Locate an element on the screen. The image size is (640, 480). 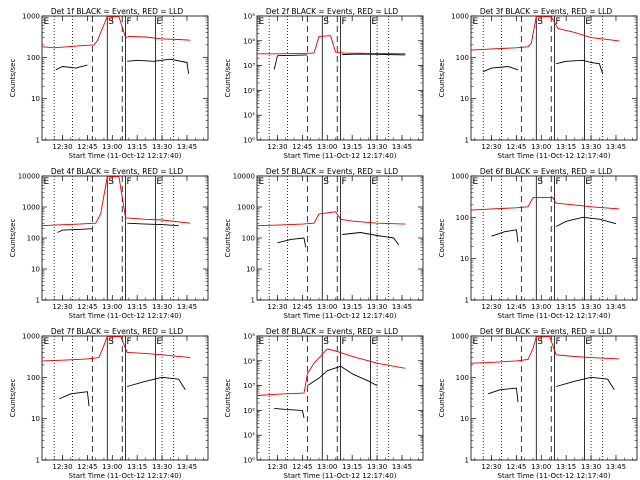
panel-title: Det 9f BLACK = Events, RED = LLD is located at coordinates (546, 331).